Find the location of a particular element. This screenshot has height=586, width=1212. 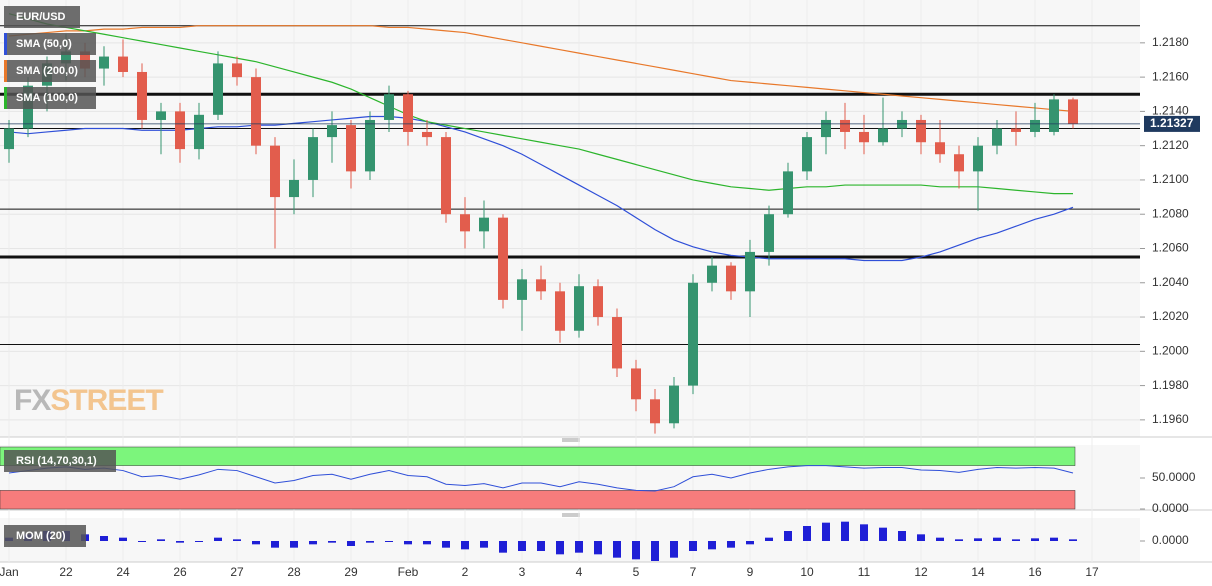

x-tick-label: 3 is located at coordinates (522, 572).